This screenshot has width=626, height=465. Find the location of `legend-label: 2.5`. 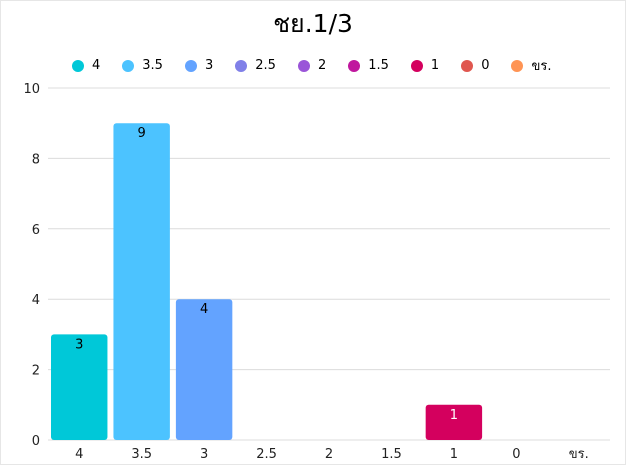

legend-label: 2.5 is located at coordinates (265, 65).